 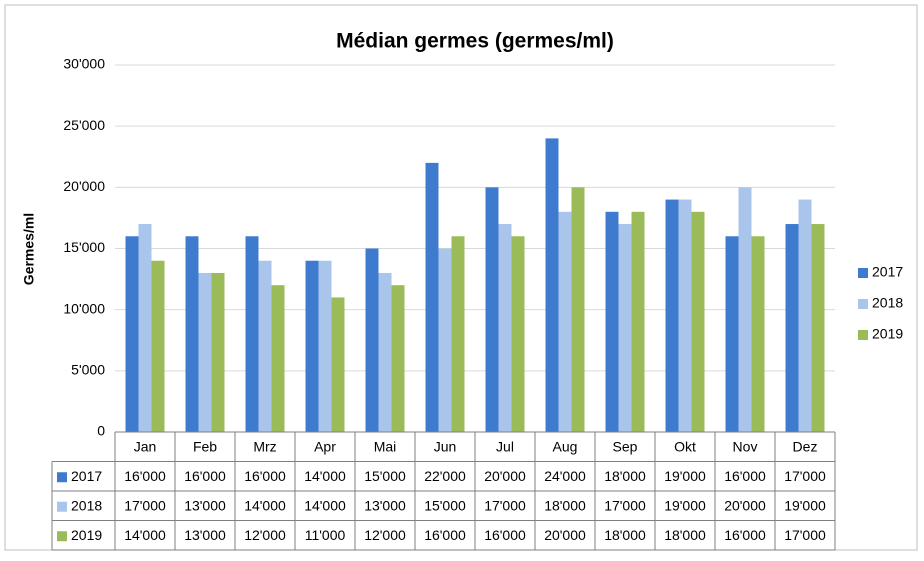 I want to click on x-tick-label: Jan, so click(x=145, y=446).